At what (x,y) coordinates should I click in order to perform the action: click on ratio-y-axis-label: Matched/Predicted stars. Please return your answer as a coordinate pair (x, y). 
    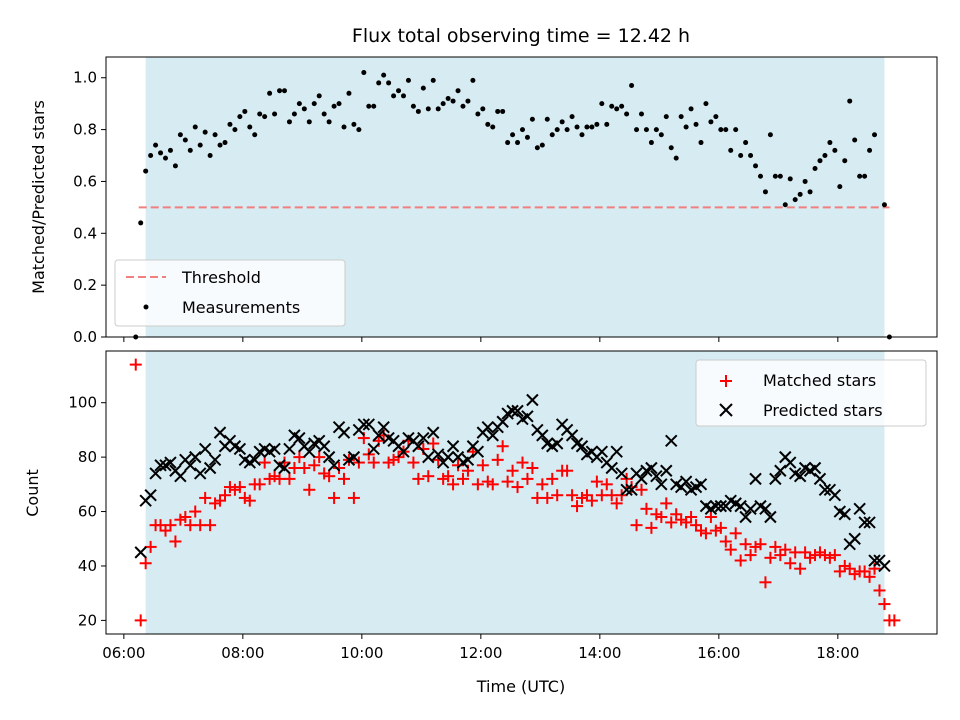
    Looking at the image, I should click on (38, 197).